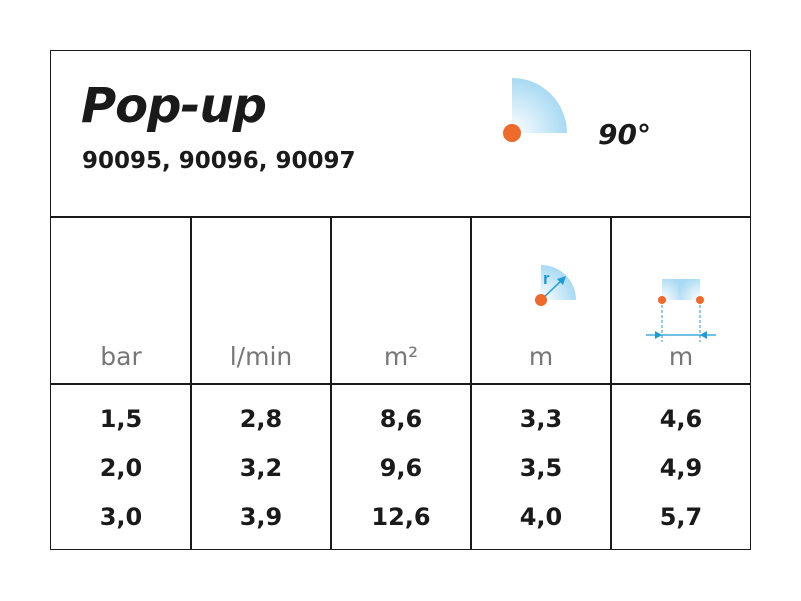 The height and width of the screenshot is (601, 801). Describe the element at coordinates (121, 356) in the screenshot. I see `unit-pressure: bar` at that location.